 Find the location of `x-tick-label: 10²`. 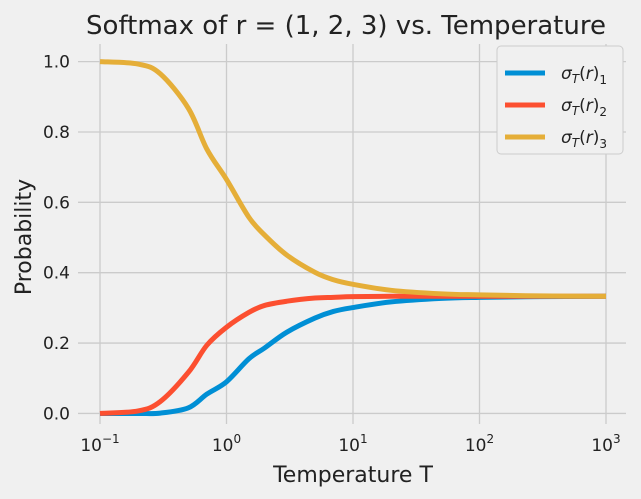

x-tick-label: 10² is located at coordinates (479, 444).